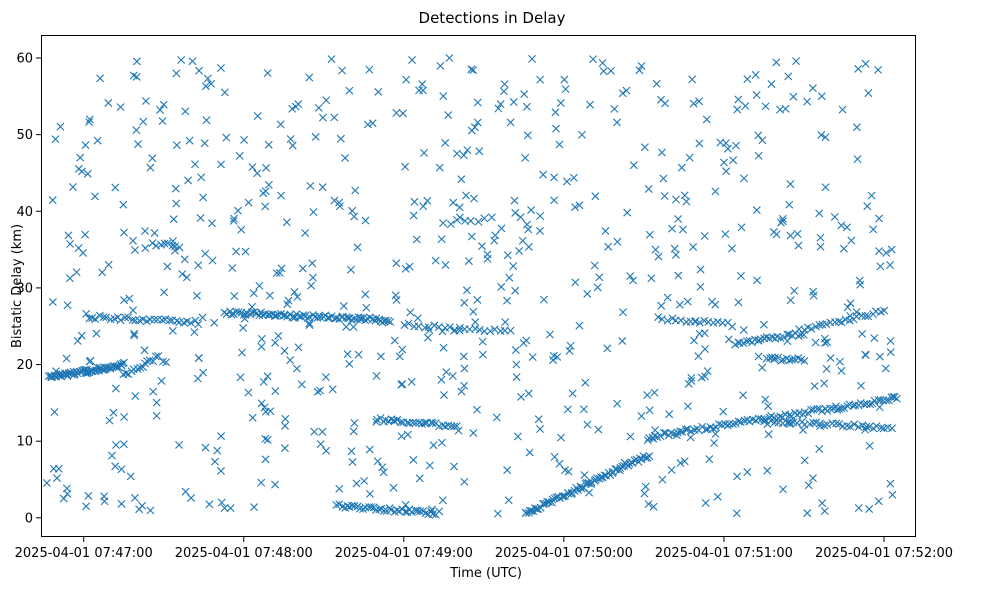 The height and width of the screenshot is (590, 989). I want to click on y-axis-ticks: 0 10 20 30 40 50 60, so click(28, 288).